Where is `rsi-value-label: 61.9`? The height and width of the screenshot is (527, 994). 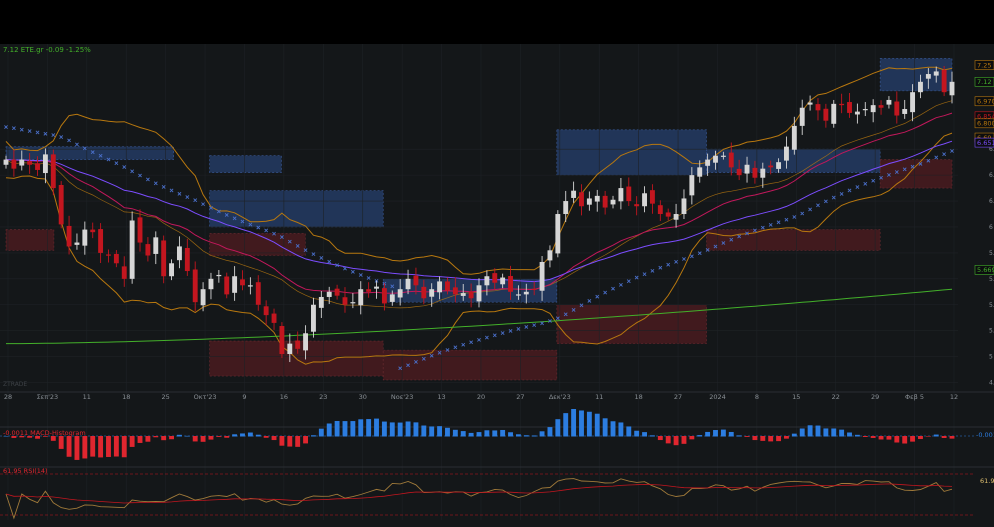
rsi-value-label: 61.9 is located at coordinates (987, 481).